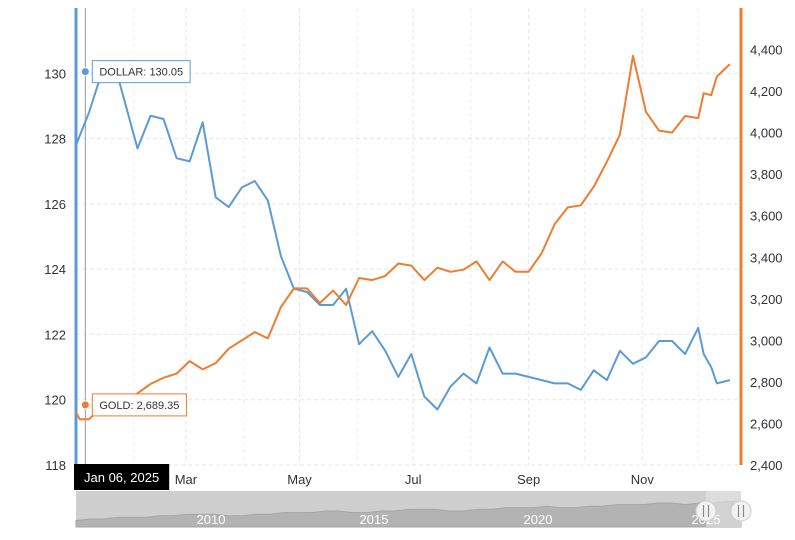  What do you see at coordinates (706, 511) in the screenshot?
I see `navigator-handle-left` at bounding box center [706, 511].